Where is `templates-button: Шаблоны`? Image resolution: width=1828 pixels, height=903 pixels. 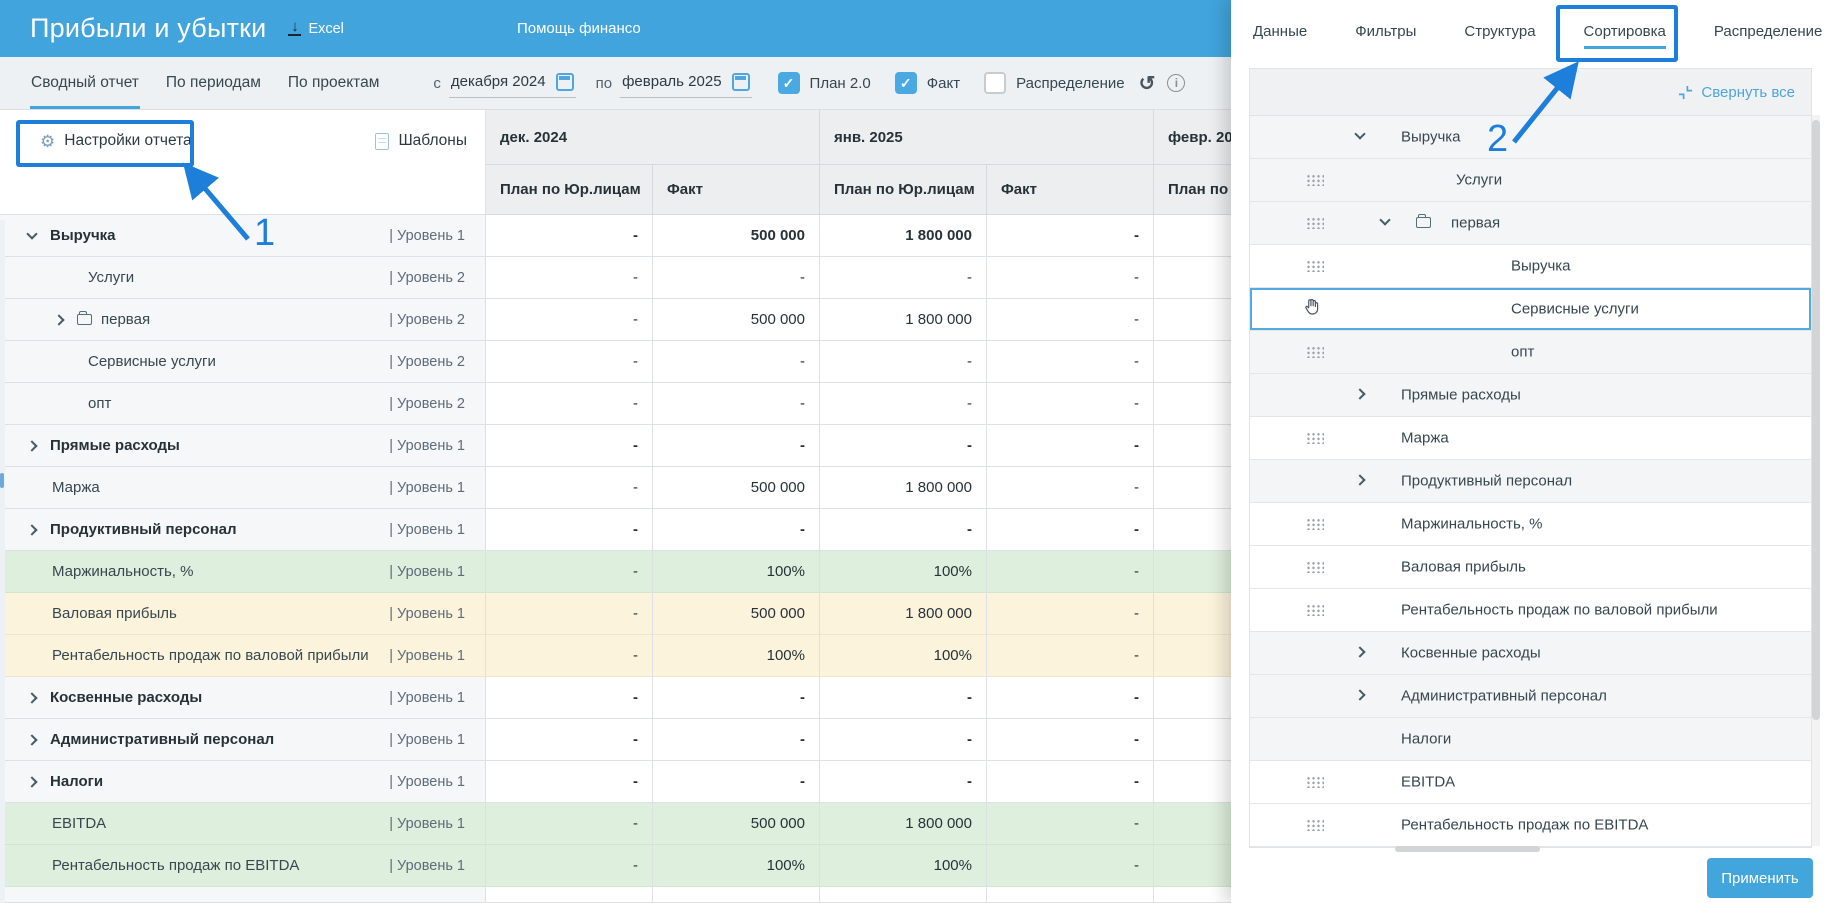 templates-button: Шаблоны is located at coordinates (421, 141).